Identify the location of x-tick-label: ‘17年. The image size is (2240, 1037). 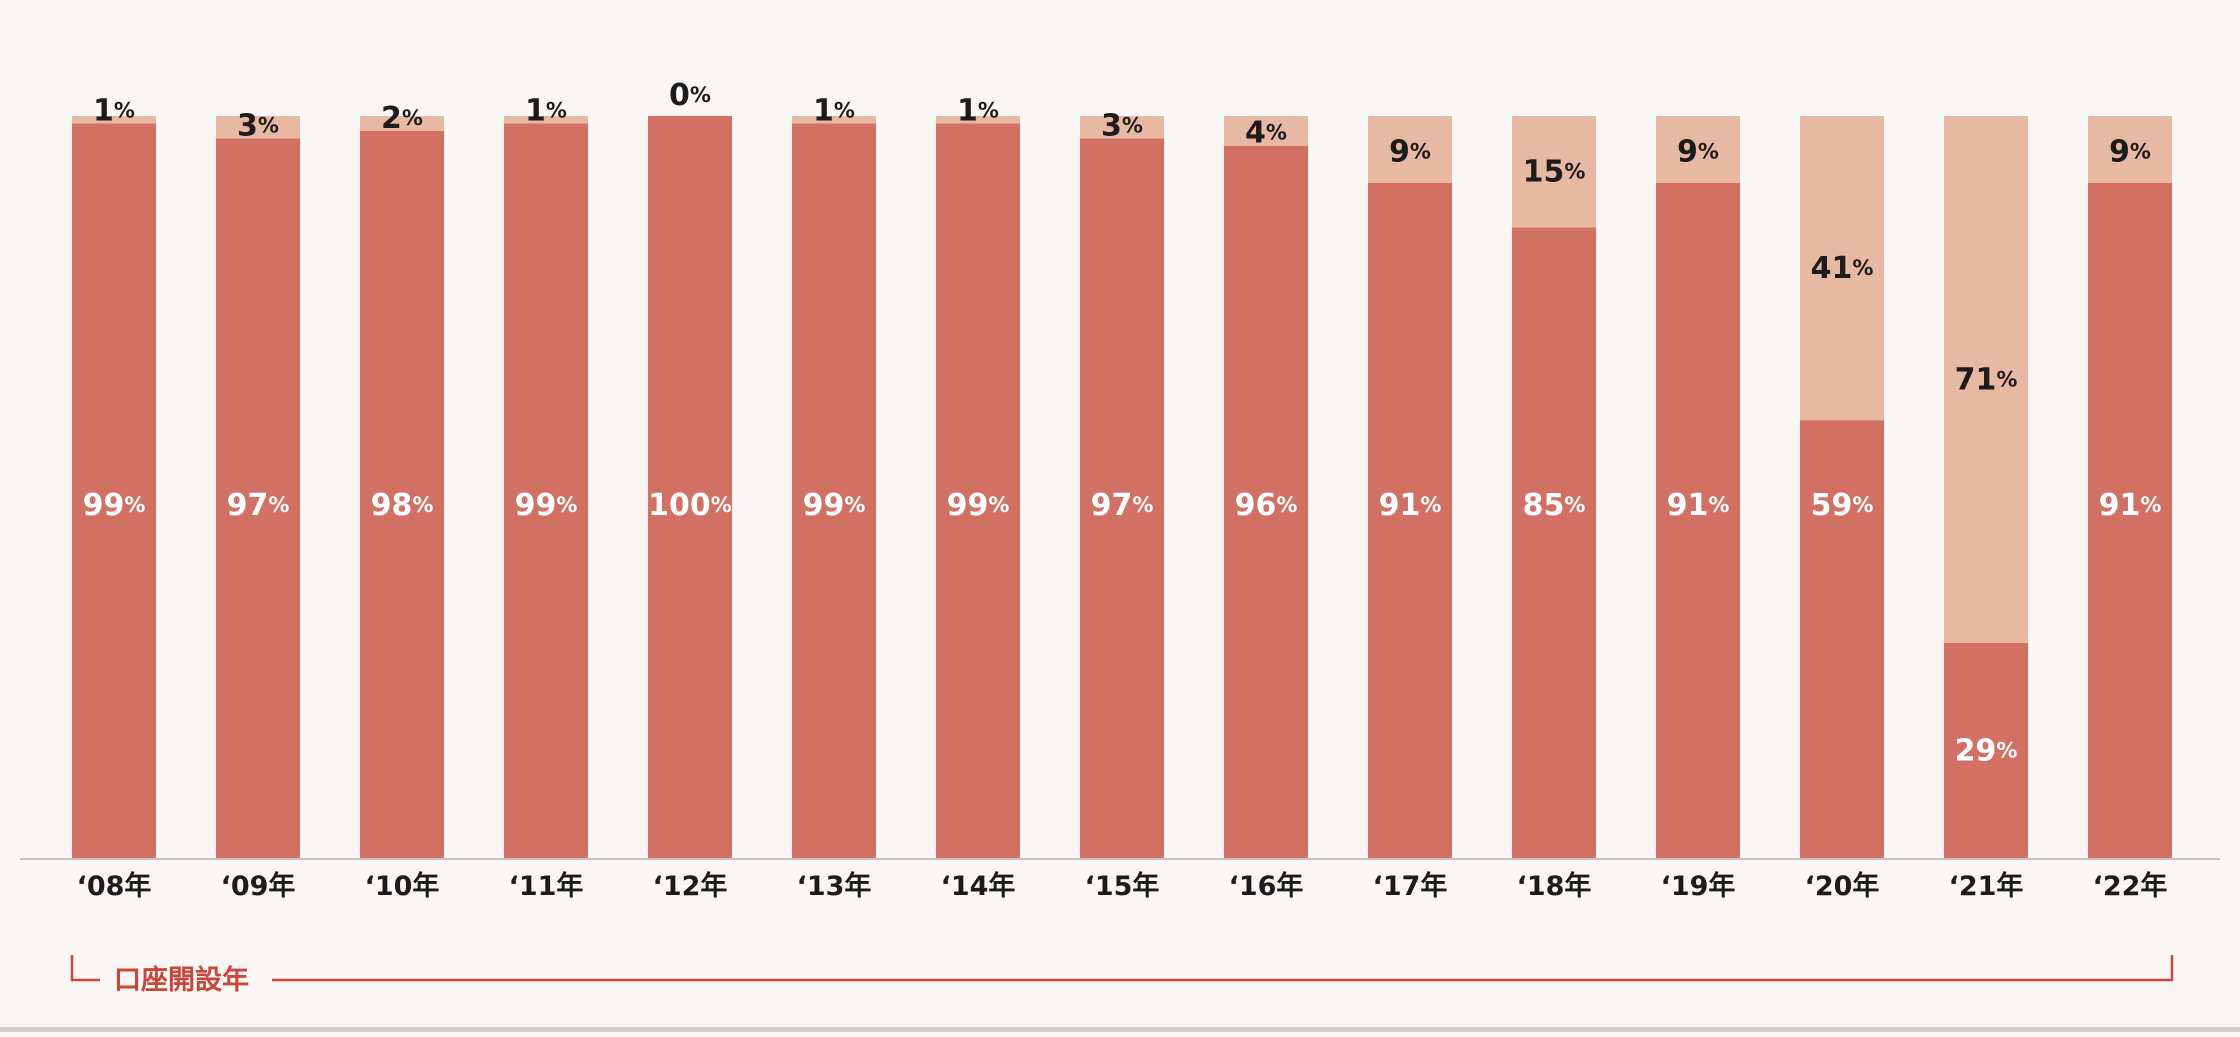
(1410, 886).